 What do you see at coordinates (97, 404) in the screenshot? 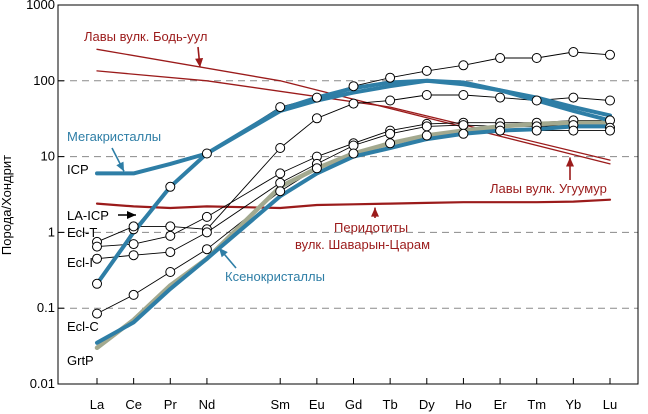
I see `x-tick-label-La: La` at bounding box center [97, 404].